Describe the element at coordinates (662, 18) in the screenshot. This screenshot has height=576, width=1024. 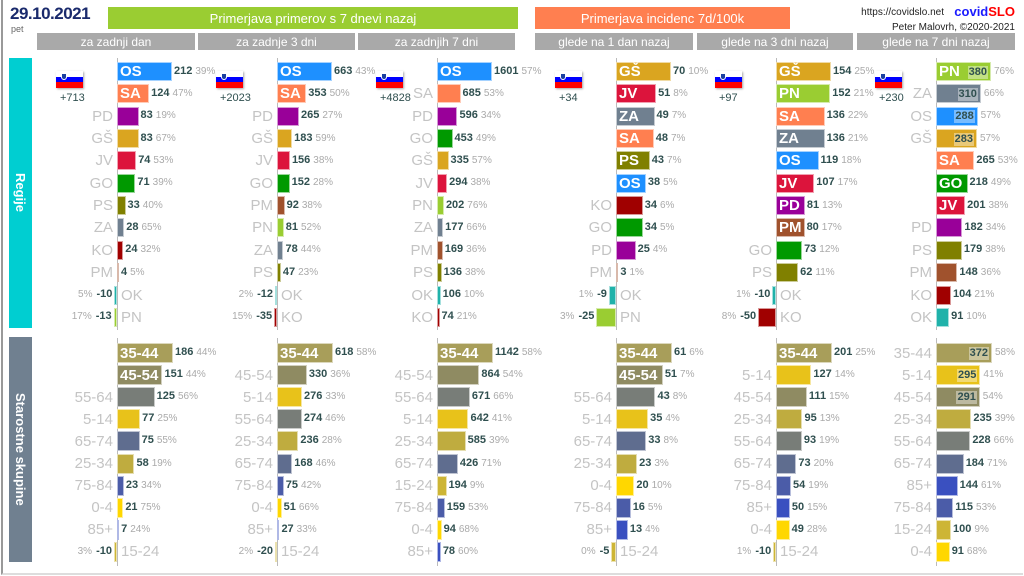
I see `header-incidence-comparison: Primerjava incidenc 7d/100k` at that location.